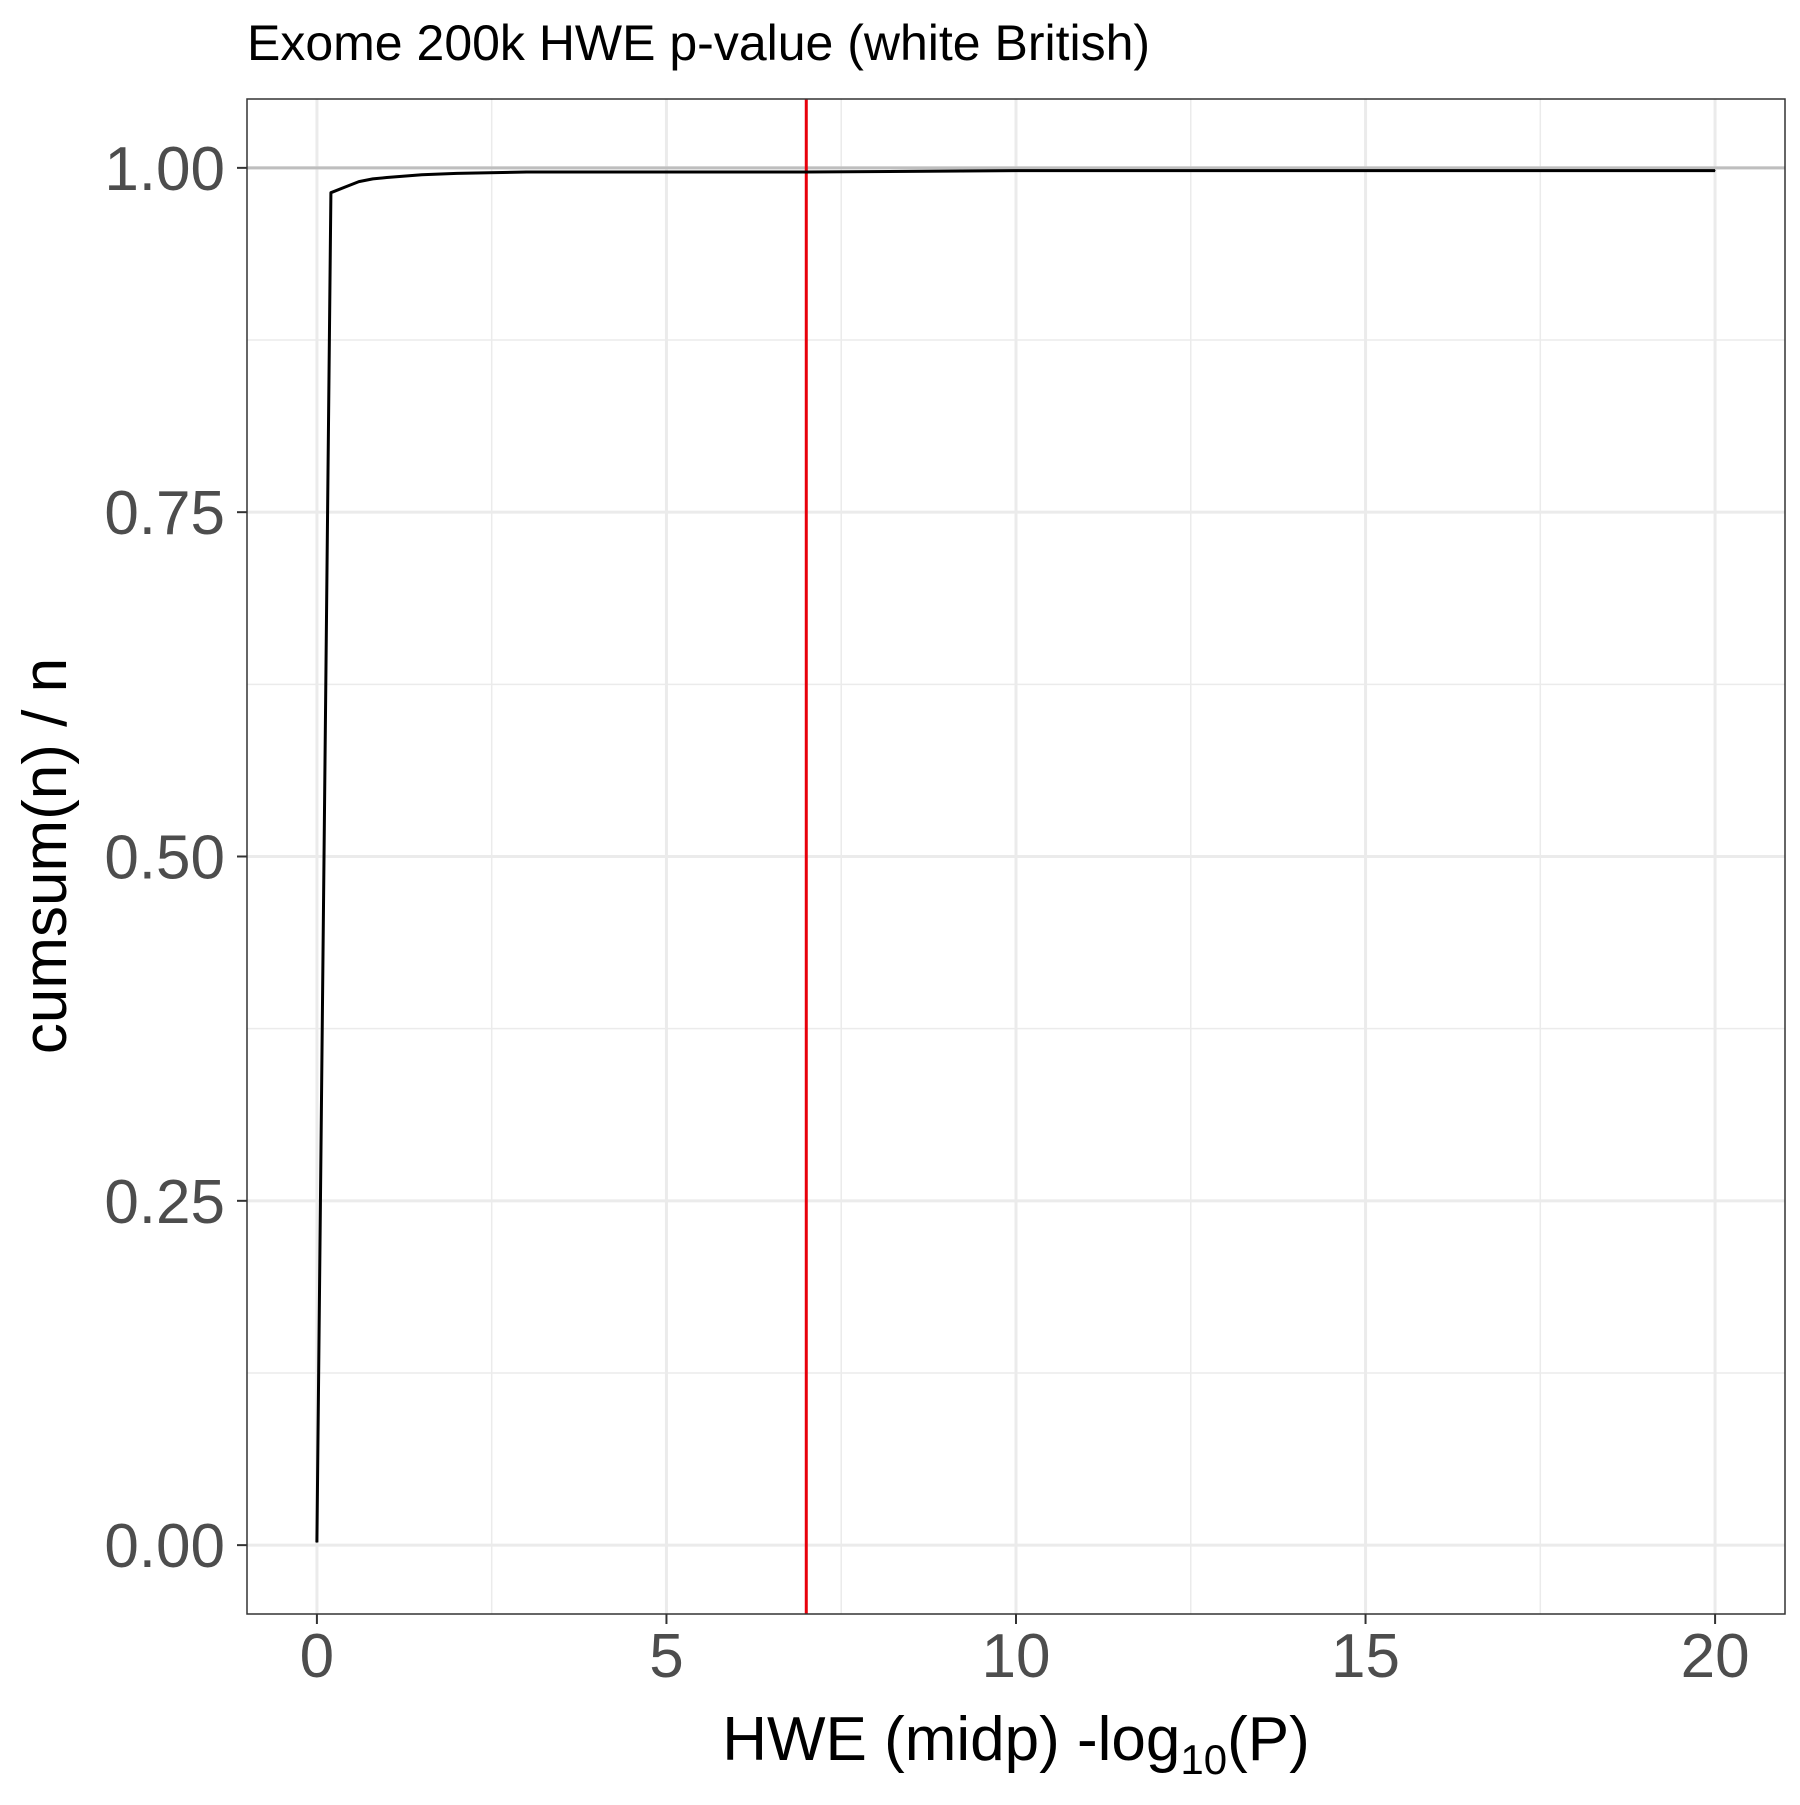 The image size is (1800, 1805). What do you see at coordinates (164, 1546) in the screenshot?
I see `y-tick-label: 0.00` at bounding box center [164, 1546].